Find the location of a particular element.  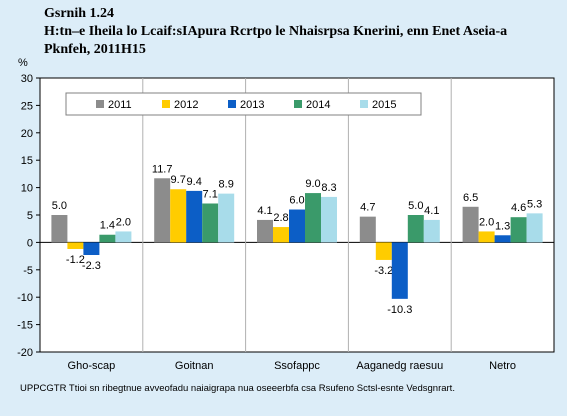

y-tick-label: 0 is located at coordinates (30, 243).